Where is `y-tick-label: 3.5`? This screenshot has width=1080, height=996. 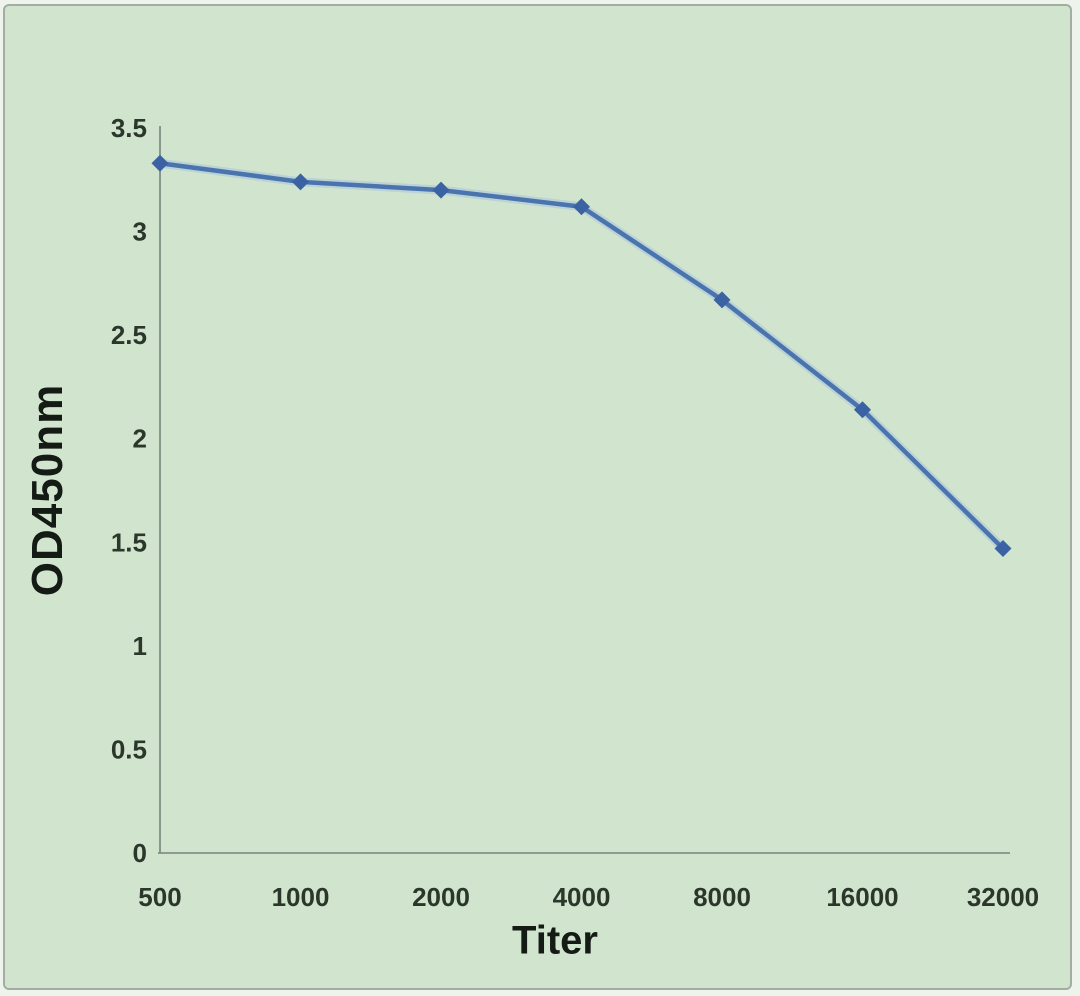 y-tick-label: 3.5 is located at coordinates (129, 128).